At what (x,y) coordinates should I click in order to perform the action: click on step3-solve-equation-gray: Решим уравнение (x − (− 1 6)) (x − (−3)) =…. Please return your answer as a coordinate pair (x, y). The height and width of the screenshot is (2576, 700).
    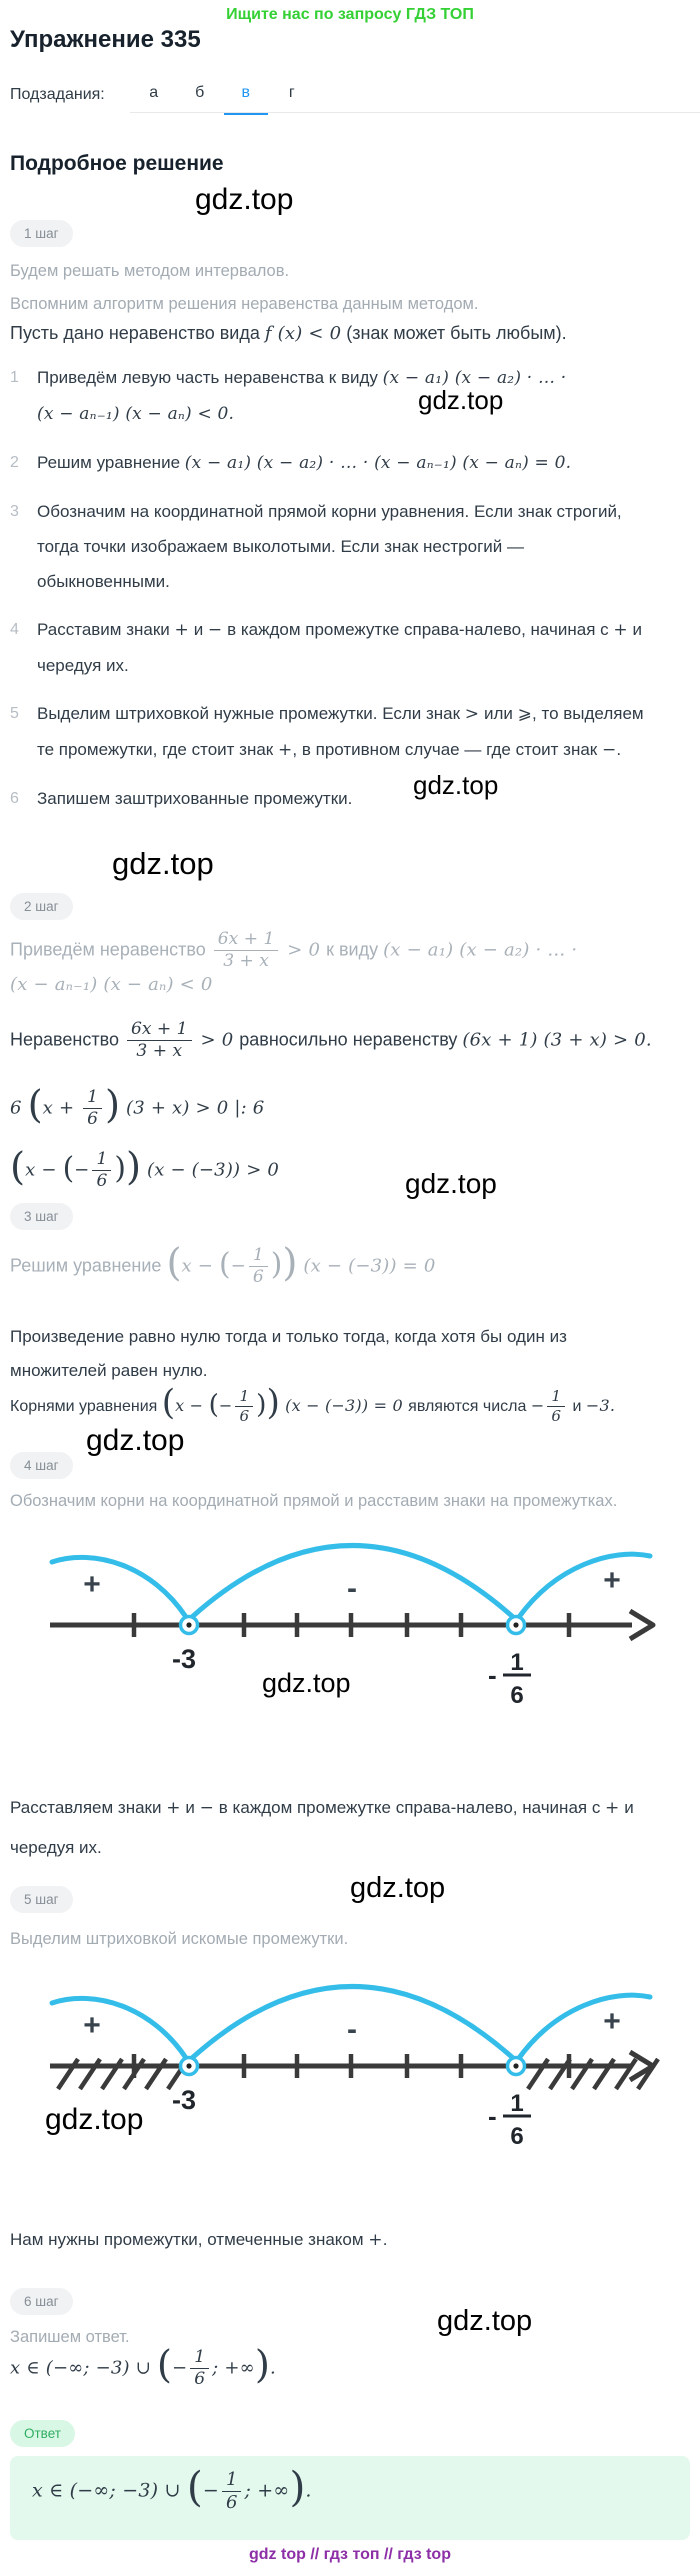
    Looking at the image, I should click on (223, 1264).